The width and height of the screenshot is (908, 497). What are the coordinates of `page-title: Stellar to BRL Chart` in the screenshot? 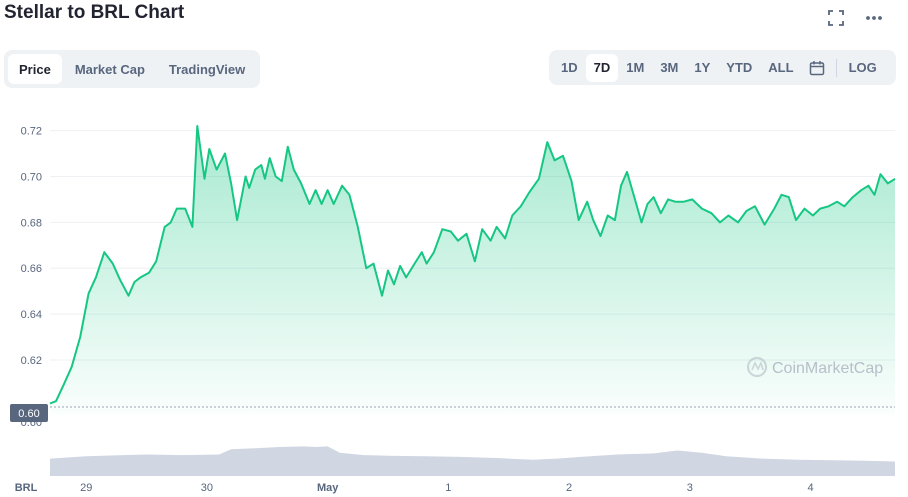 It's located at (94, 12).